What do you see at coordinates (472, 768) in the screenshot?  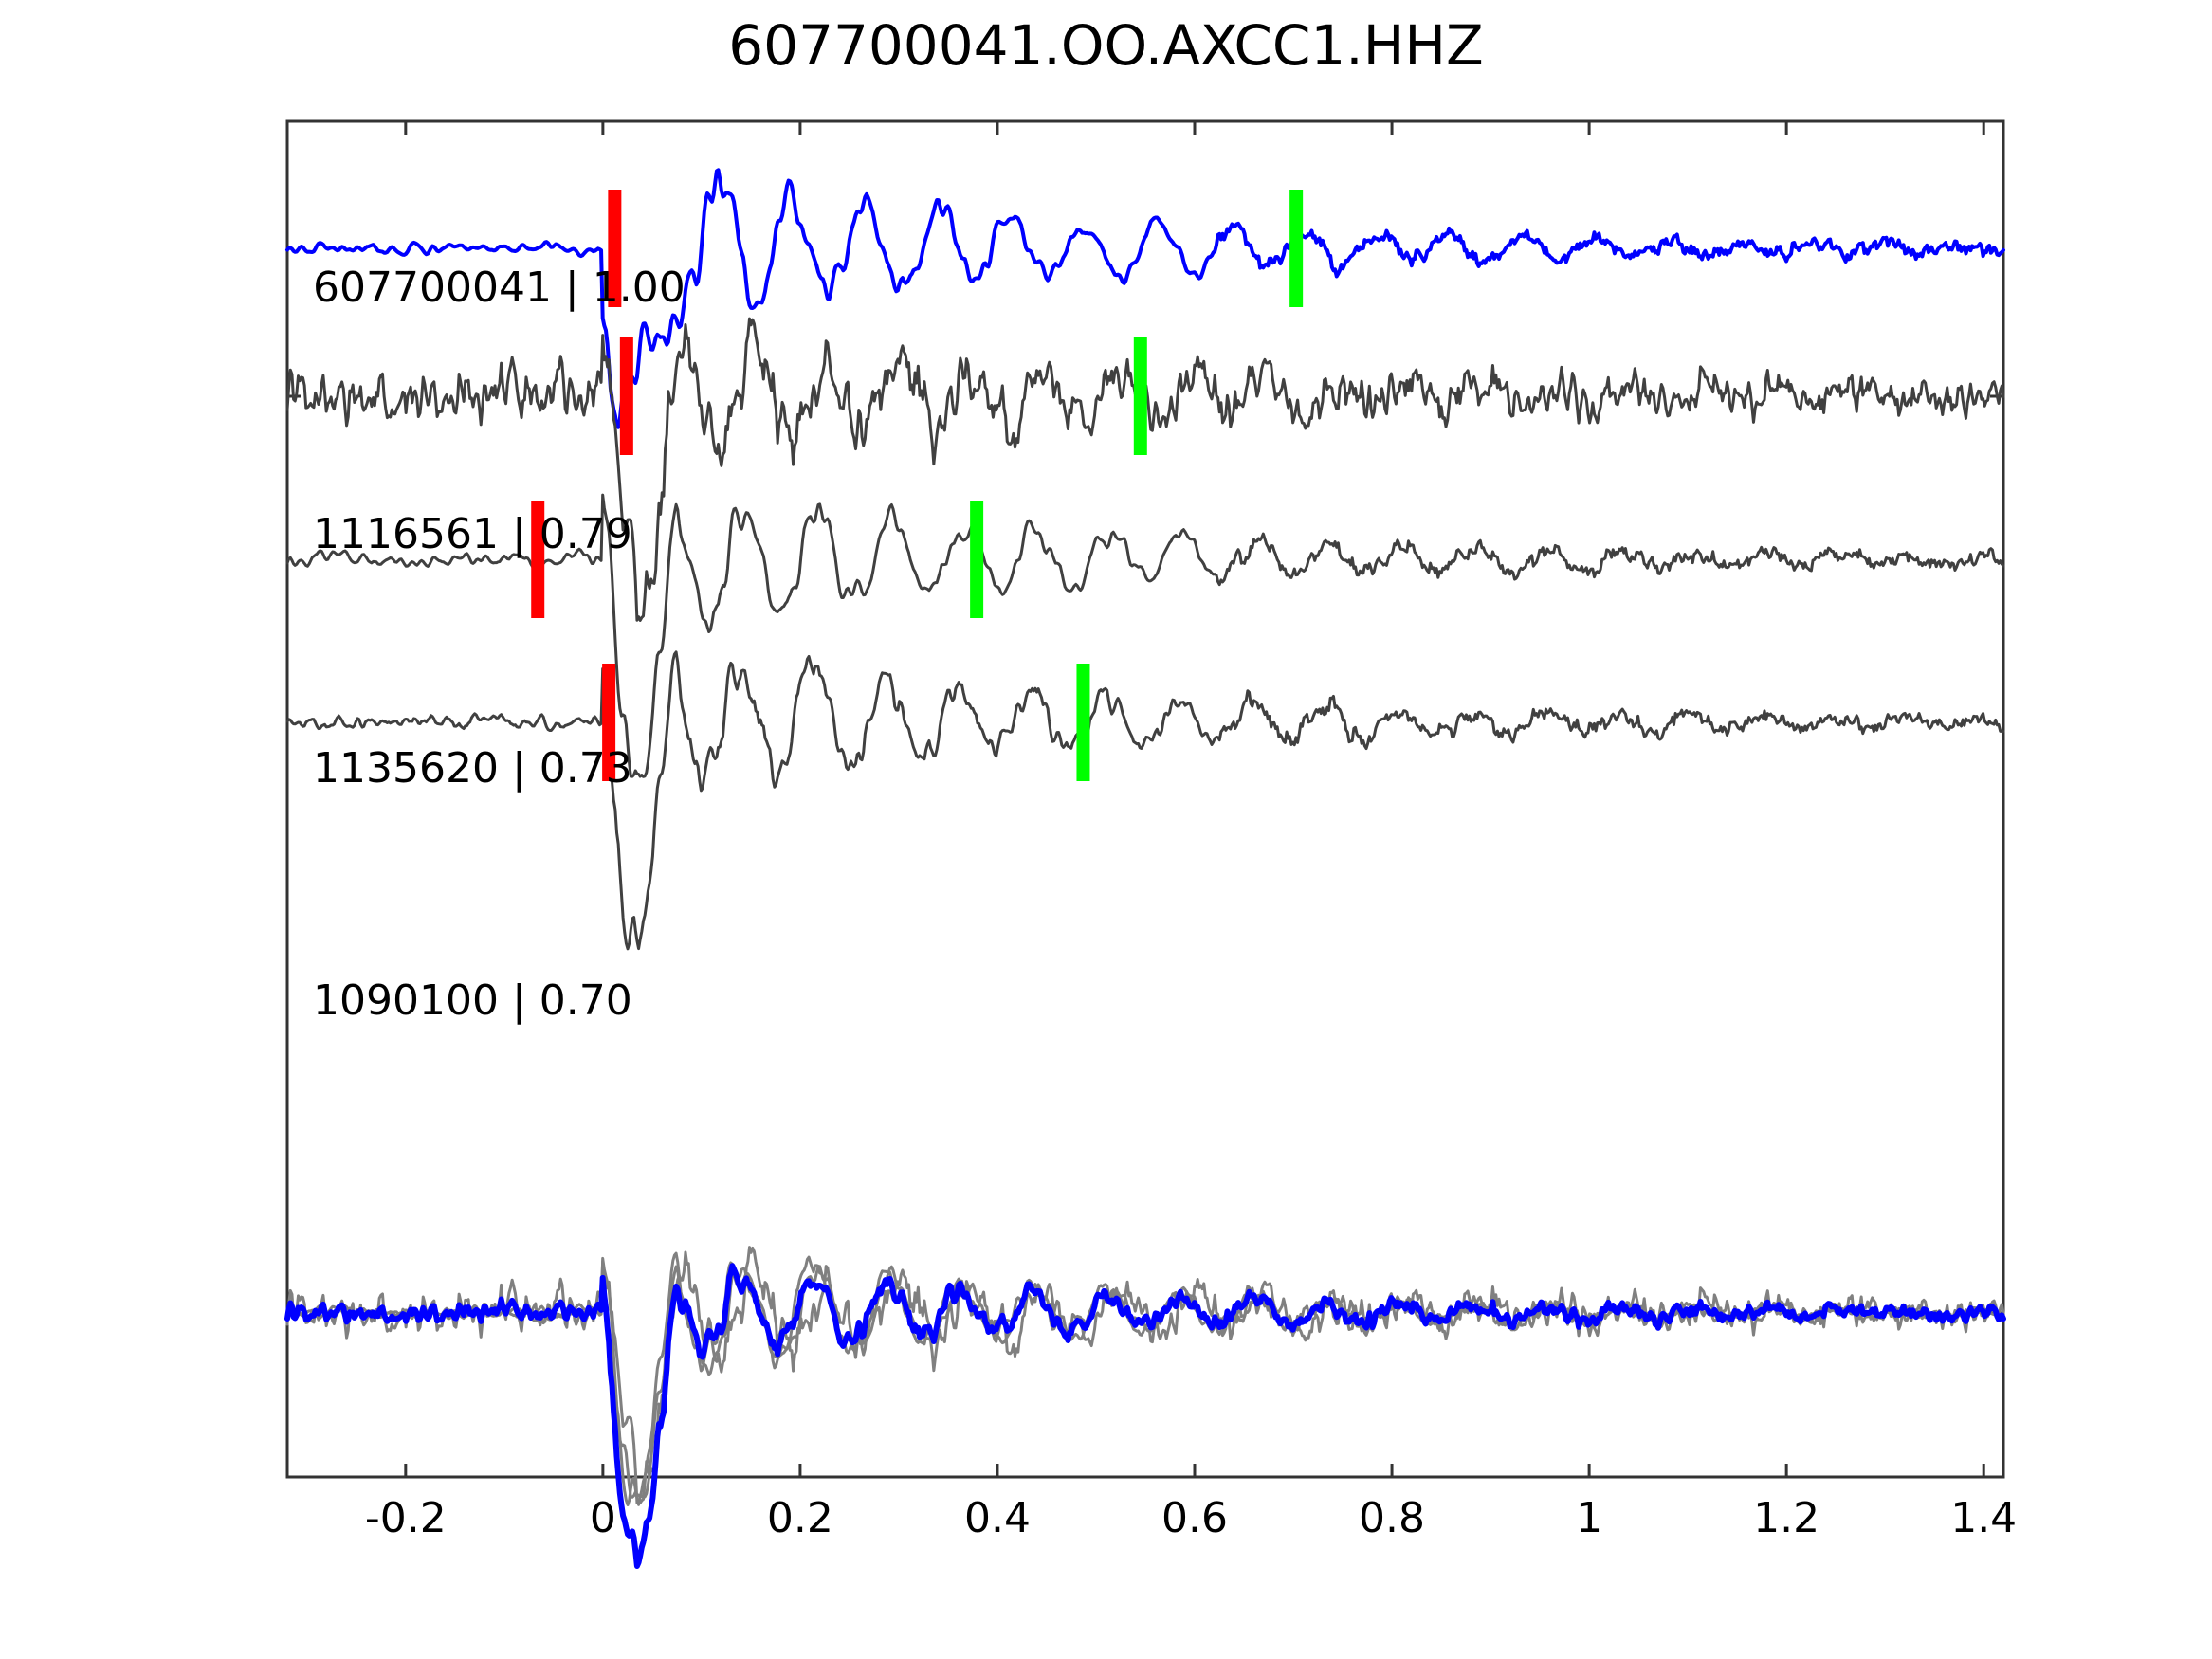 I see `trace-label: 1135620 | 0.73` at bounding box center [472, 768].